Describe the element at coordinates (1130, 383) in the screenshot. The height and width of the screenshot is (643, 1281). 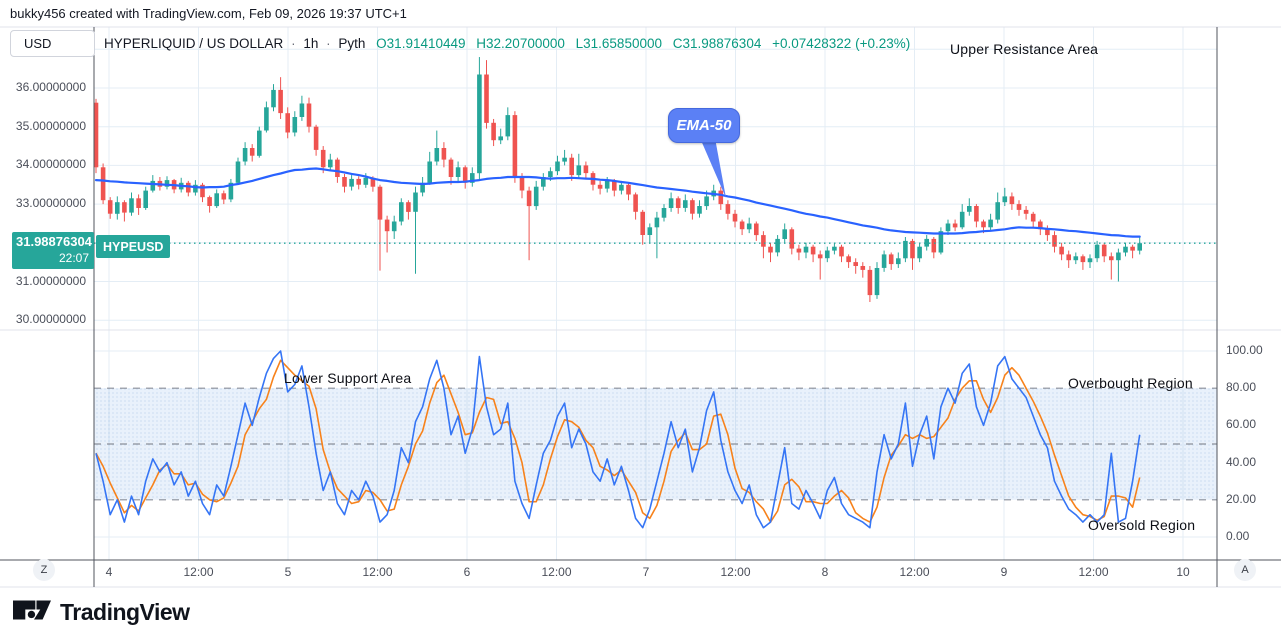
I see `overbought-region-annotation: Overbought Region` at that location.